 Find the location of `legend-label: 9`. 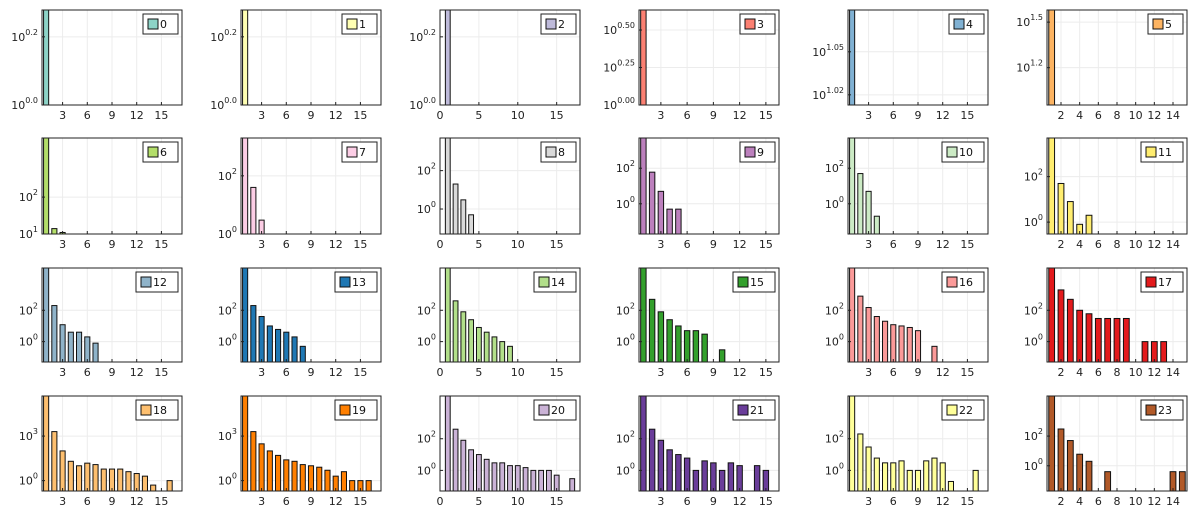

legend-label: 9 is located at coordinates (760, 152).